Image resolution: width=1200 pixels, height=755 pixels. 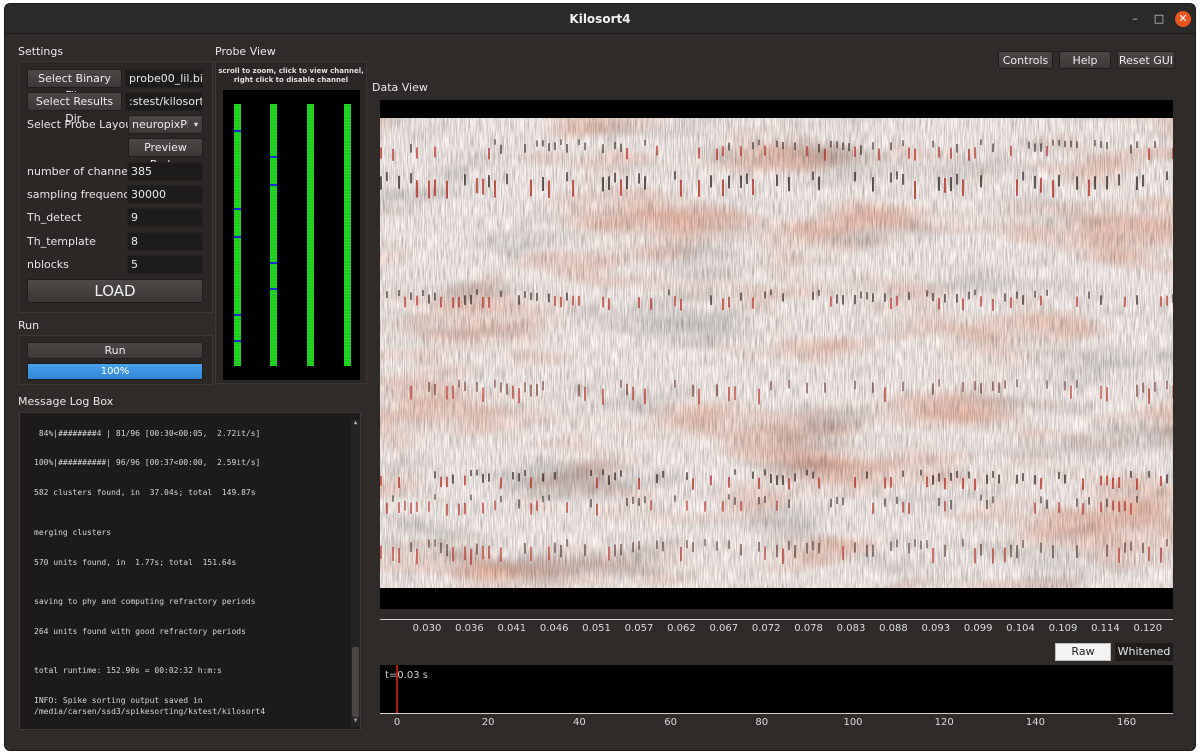 I want to click on probe-layout-select: neuropixPhase ▾, so click(x=165, y=124).